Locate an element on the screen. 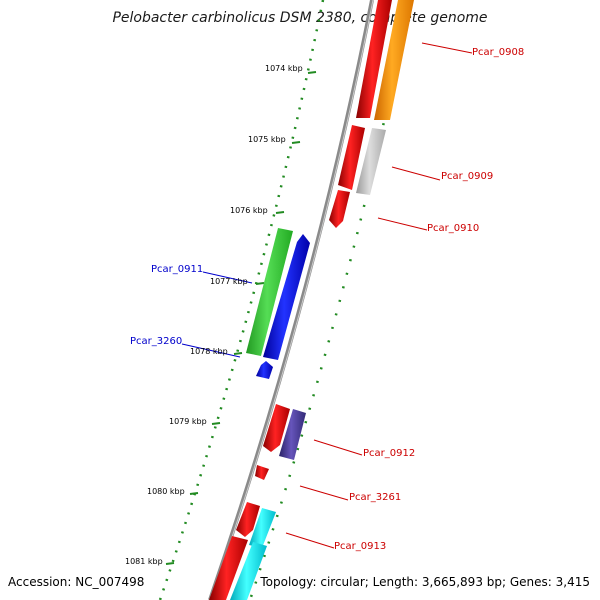 This screenshot has height=600, width=600. gene-label-pcar-3260: Pcar_3260 is located at coordinates (156, 341).